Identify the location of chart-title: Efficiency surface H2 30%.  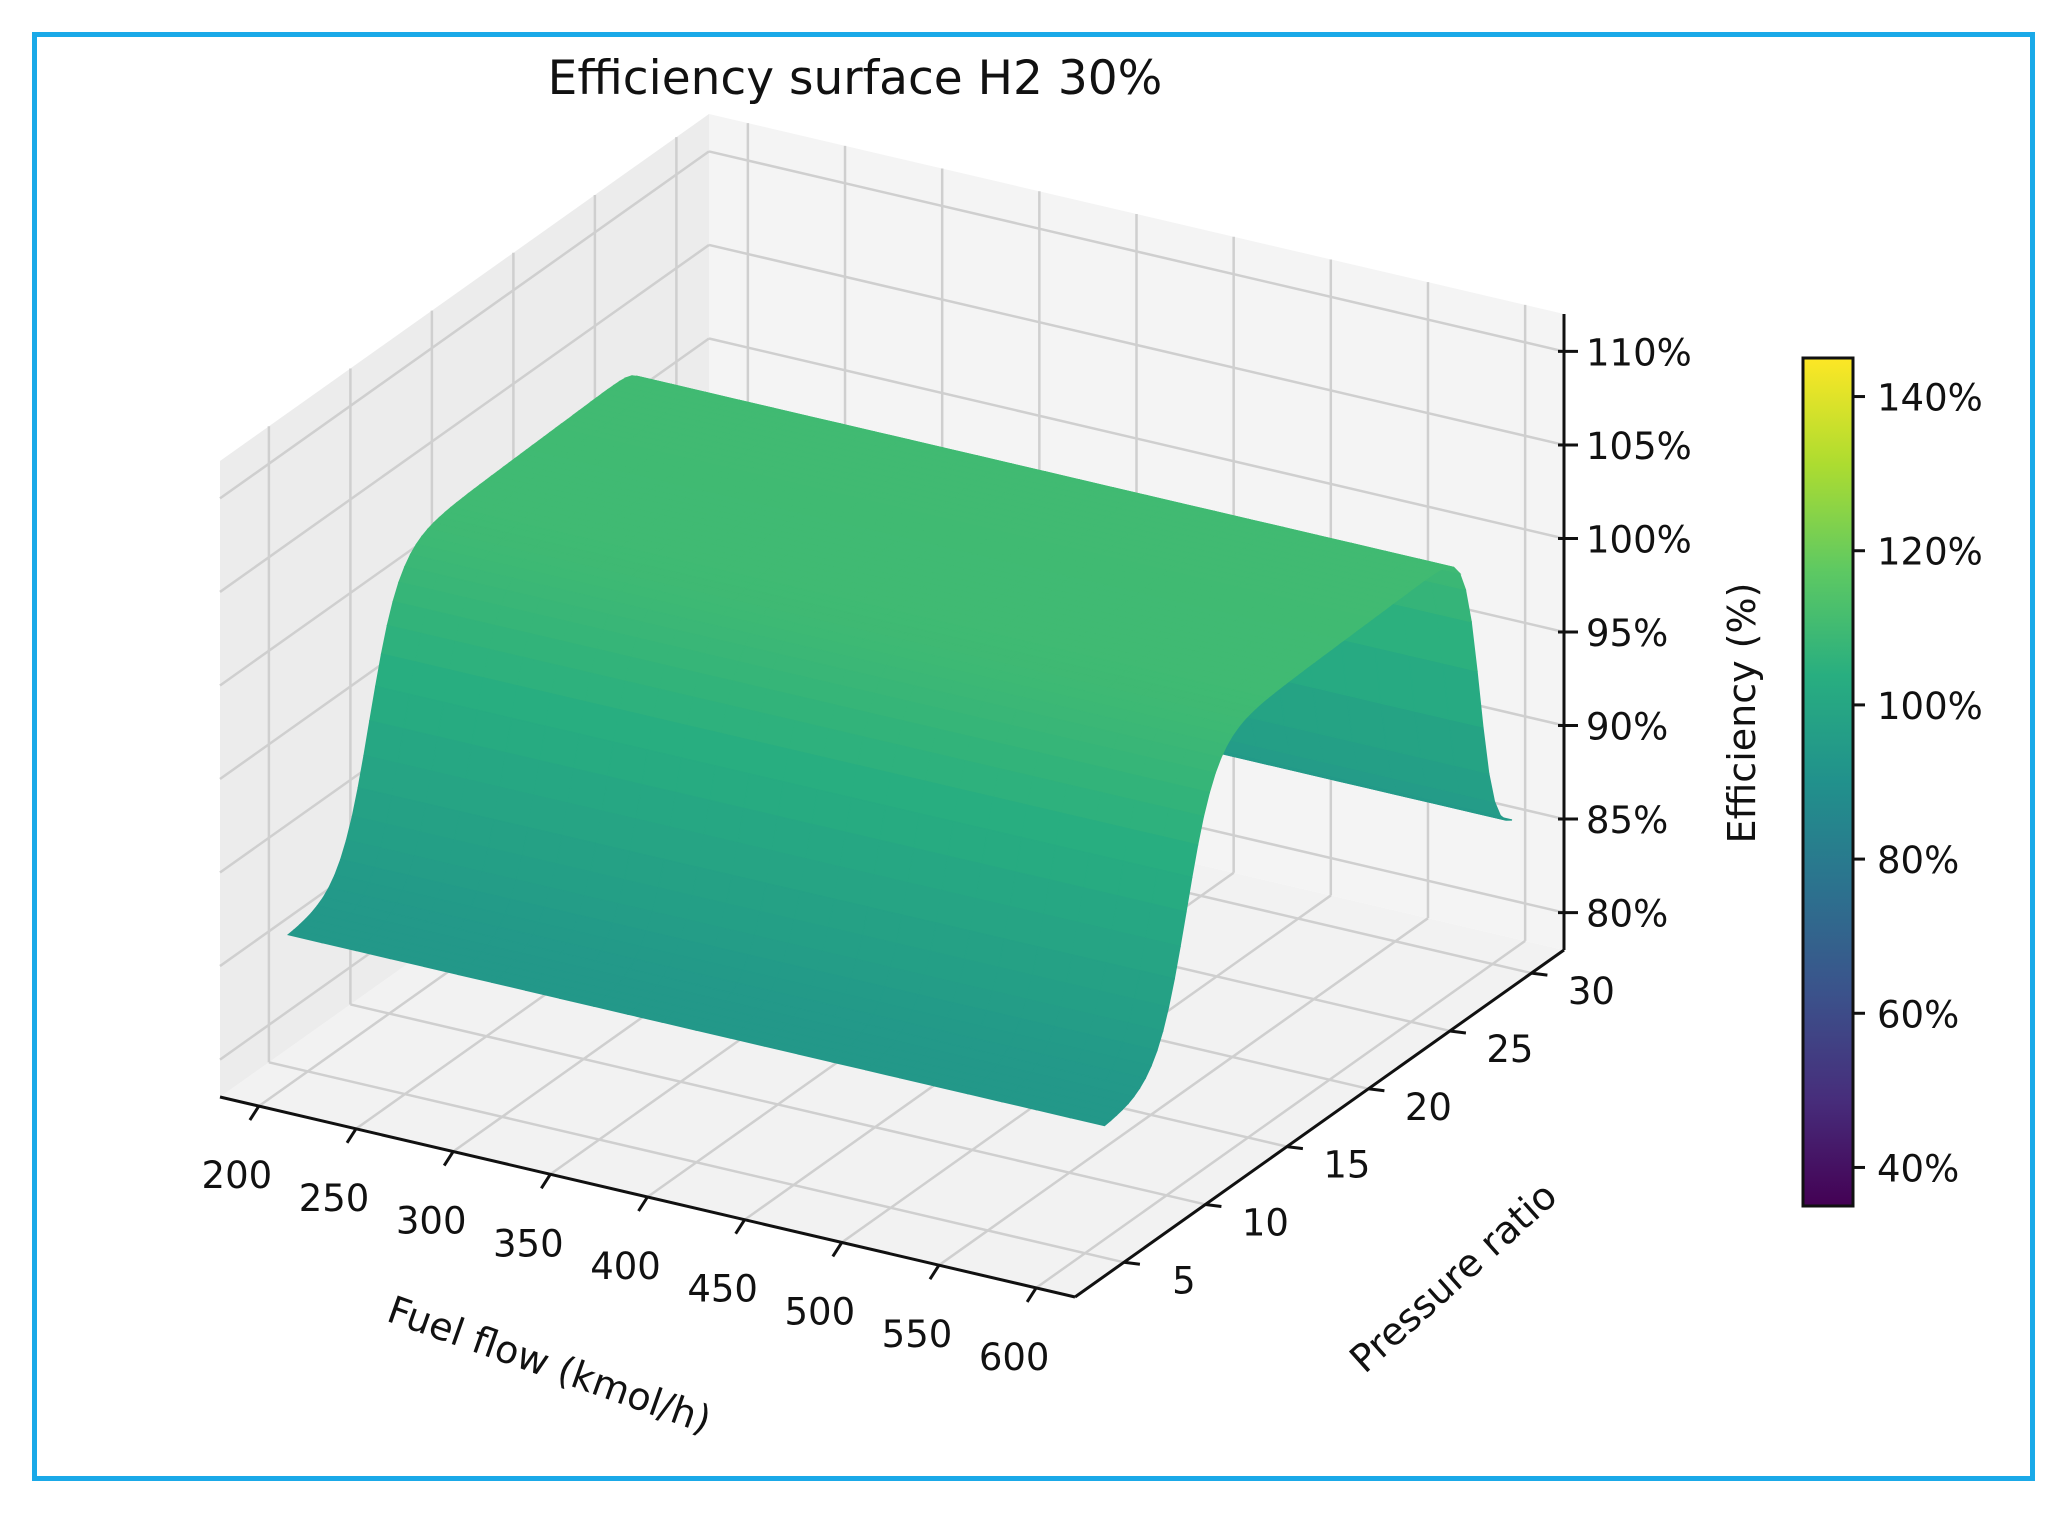
(855, 78).